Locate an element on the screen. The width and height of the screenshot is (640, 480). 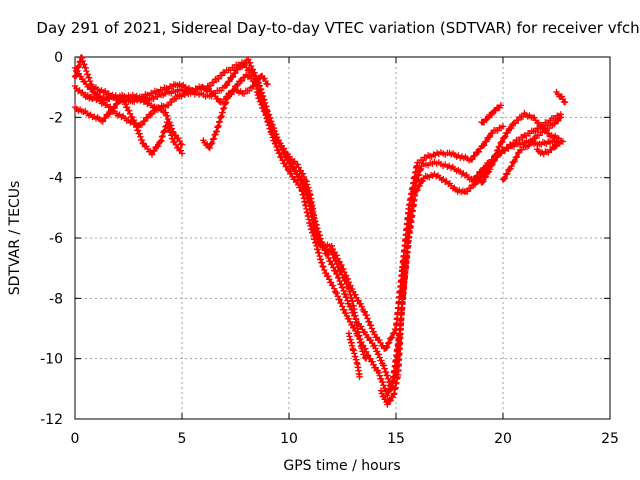
y-tick-label: 0 is located at coordinates (58, 58).